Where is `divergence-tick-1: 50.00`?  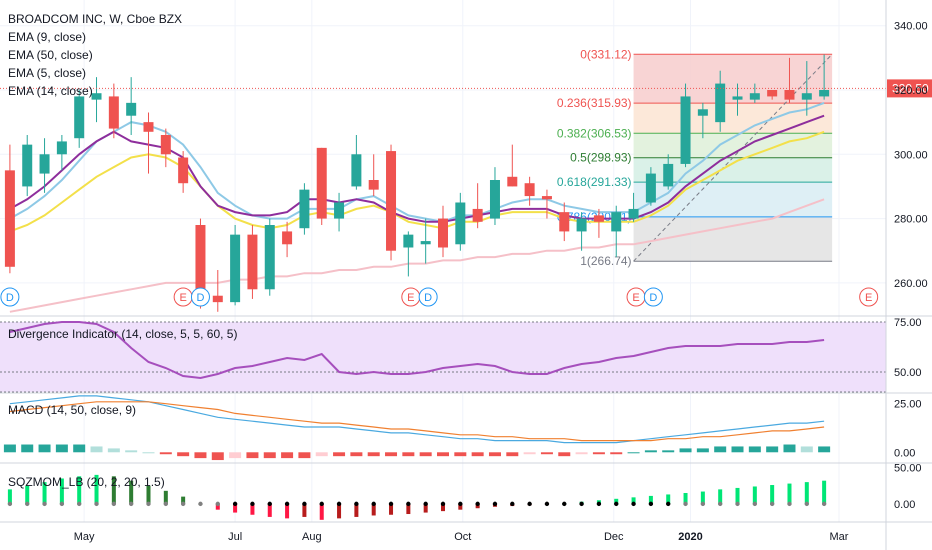
divergence-tick-1: 50.00 is located at coordinates (908, 373).